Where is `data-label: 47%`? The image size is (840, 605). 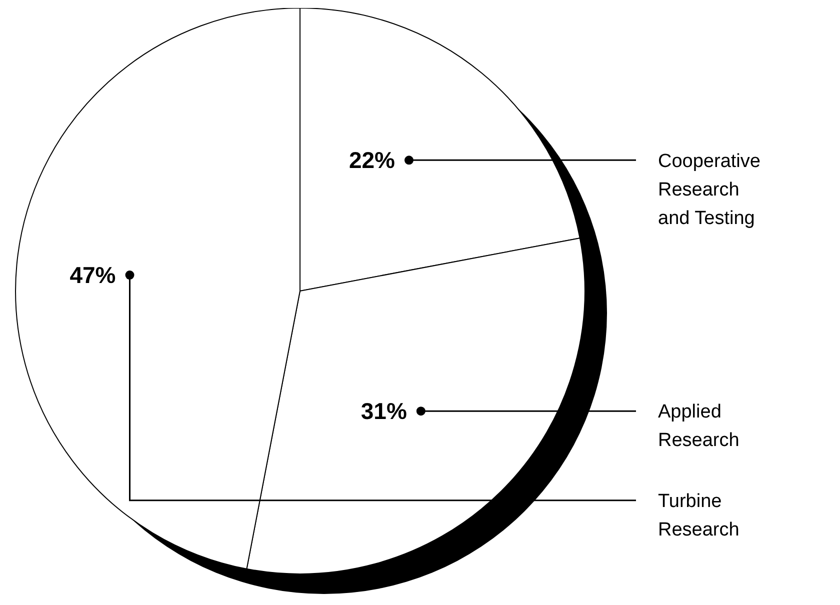 data-label: 47% is located at coordinates (93, 275).